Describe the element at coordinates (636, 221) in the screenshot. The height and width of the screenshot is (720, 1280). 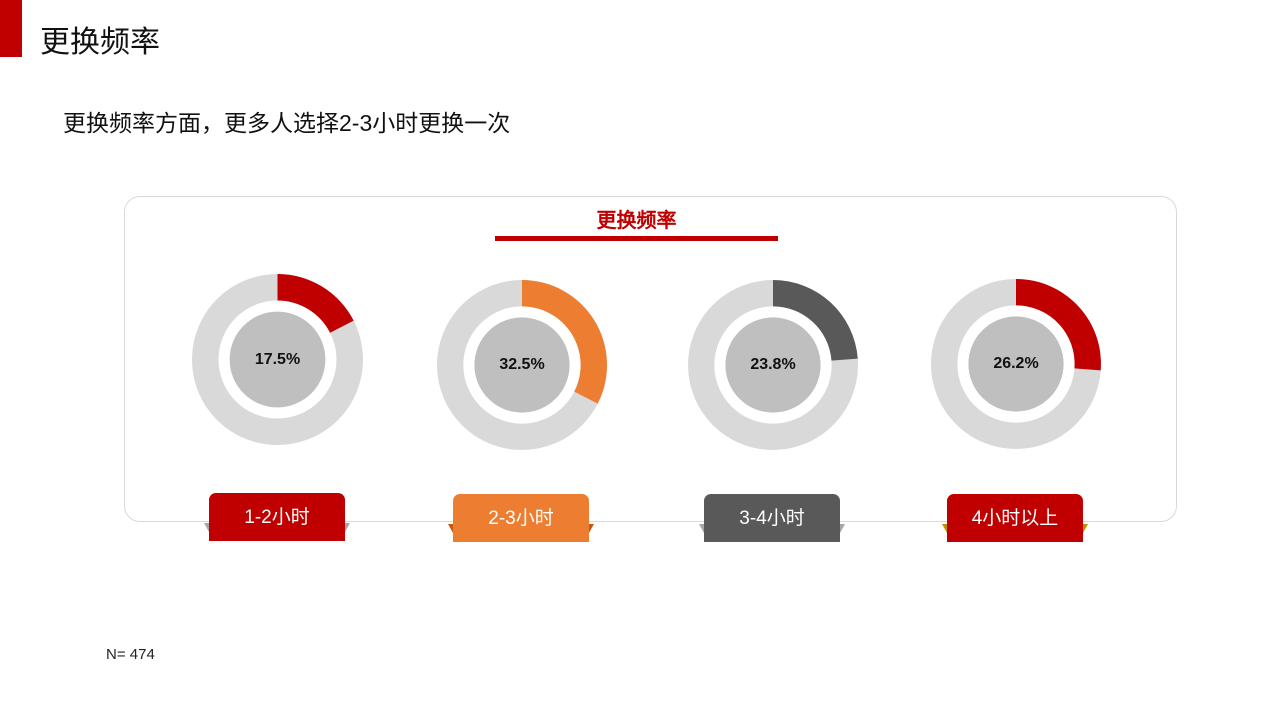
I see `chart-title: 更换频率` at that location.